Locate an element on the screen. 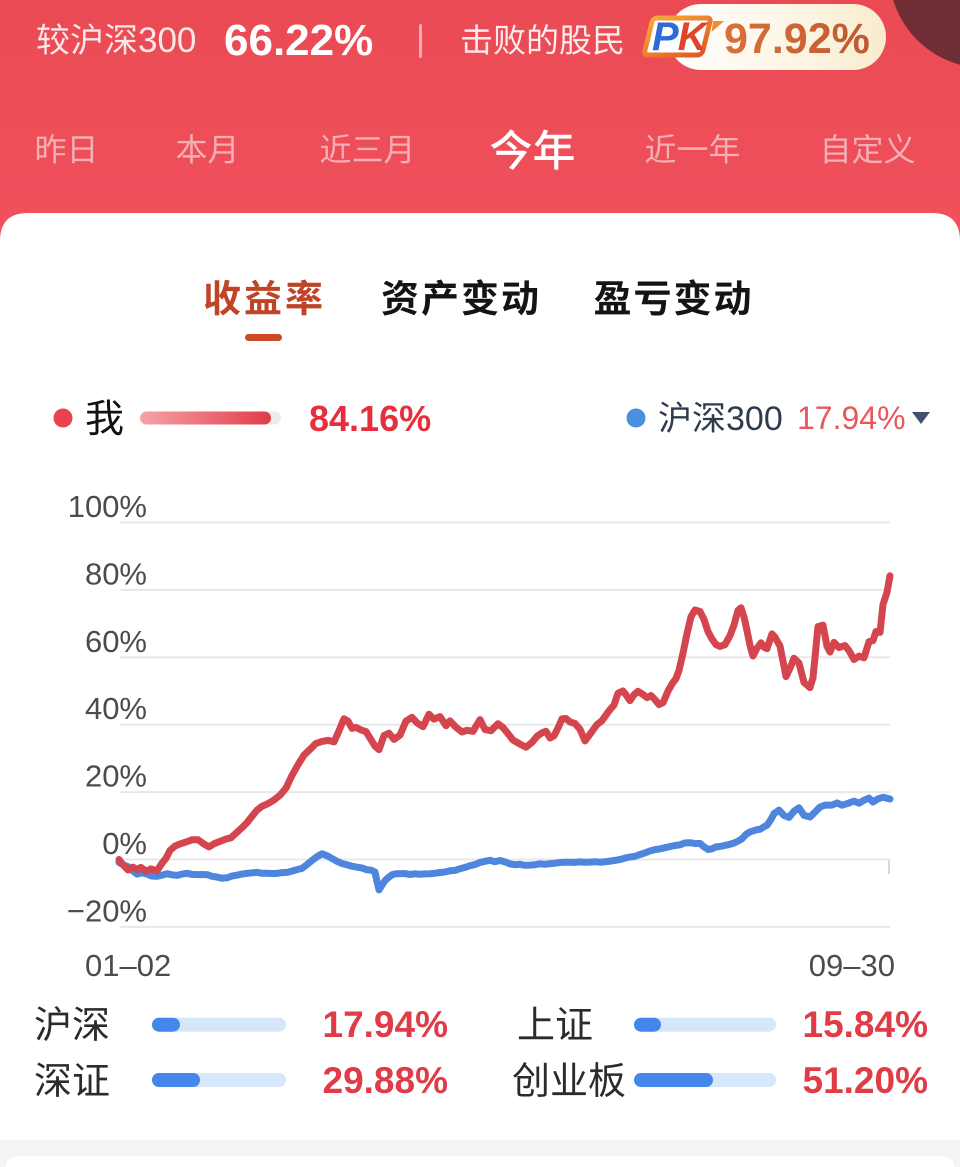  svg-text: −20% is located at coordinates (107, 910).